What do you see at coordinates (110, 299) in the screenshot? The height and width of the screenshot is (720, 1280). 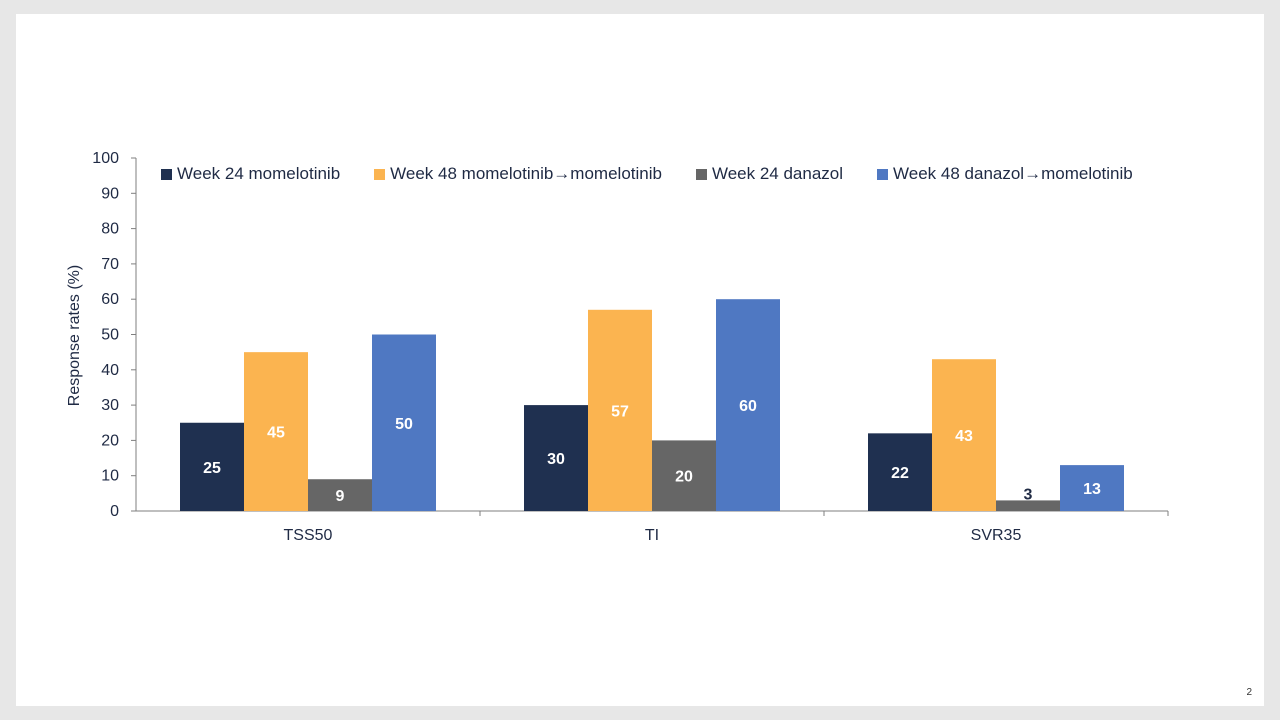 I see `y-tick-label: 60` at bounding box center [110, 299].